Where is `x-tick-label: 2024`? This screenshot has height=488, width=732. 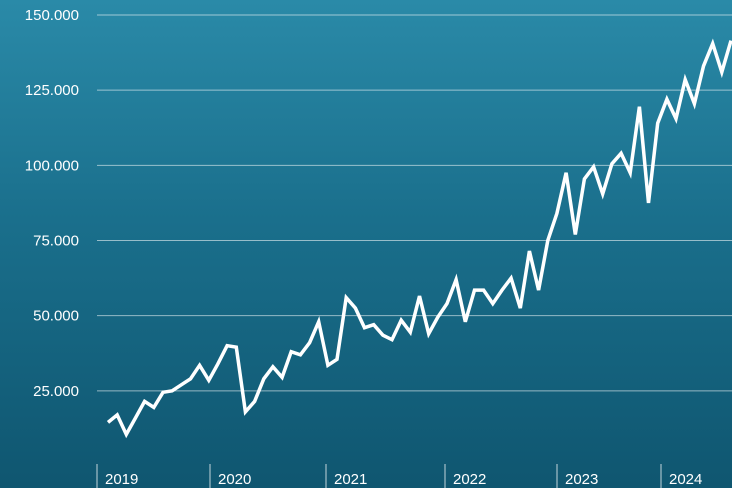
x-tick-label: 2024 is located at coordinates (685, 479).